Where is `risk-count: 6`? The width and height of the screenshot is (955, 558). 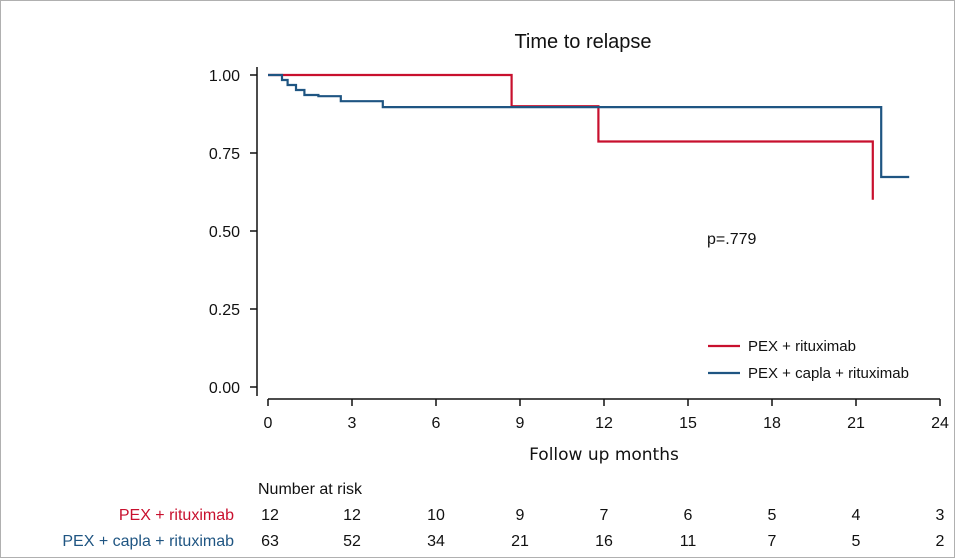 risk-count: 6 is located at coordinates (688, 515).